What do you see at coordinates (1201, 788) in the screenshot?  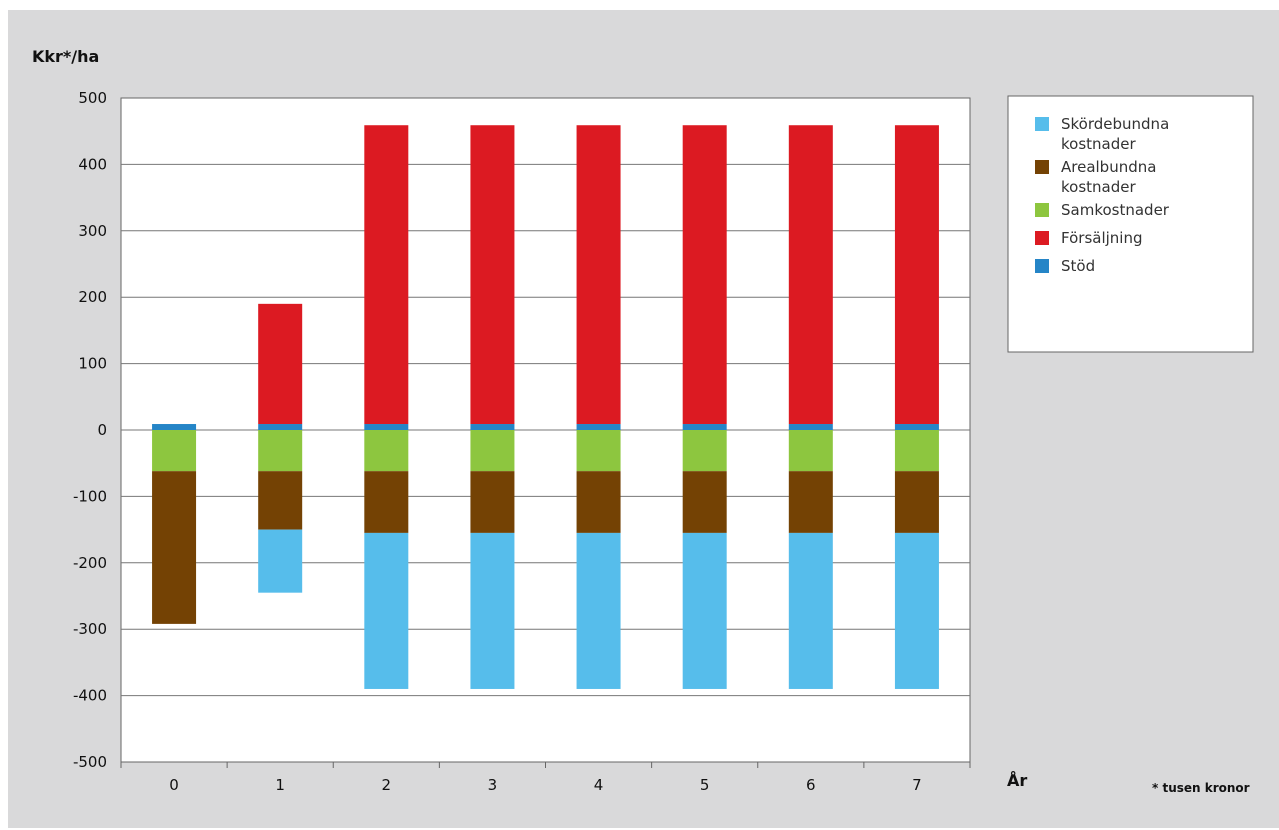 I see `footnote: * tusen kronor` at bounding box center [1201, 788].